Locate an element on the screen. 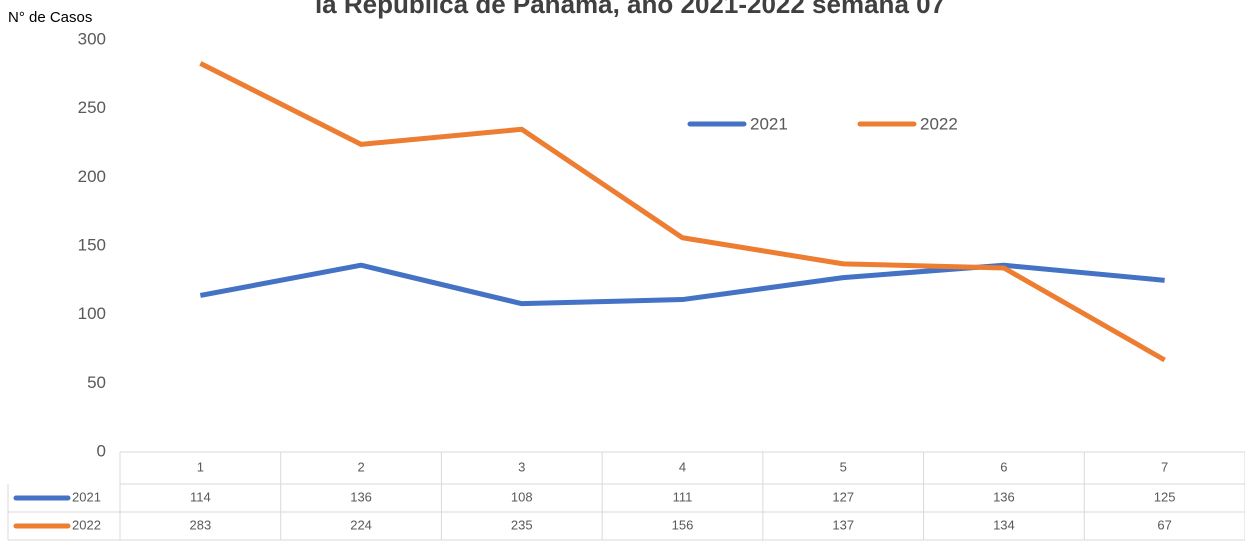 Image resolution: width=1245 pixels, height=543 pixels. x-tick-label: 7 is located at coordinates (1164, 466).